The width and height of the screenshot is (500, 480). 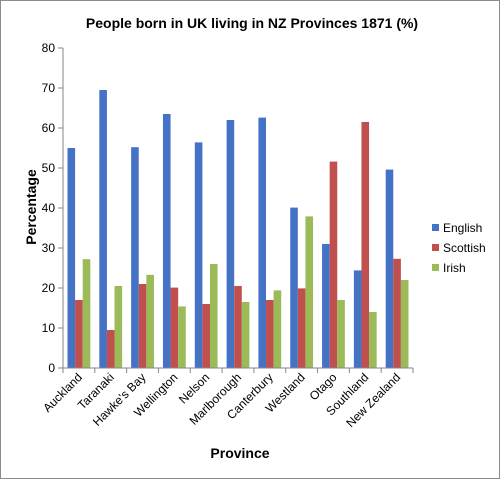 I want to click on bar-irish-taranaki, so click(x=118, y=327).